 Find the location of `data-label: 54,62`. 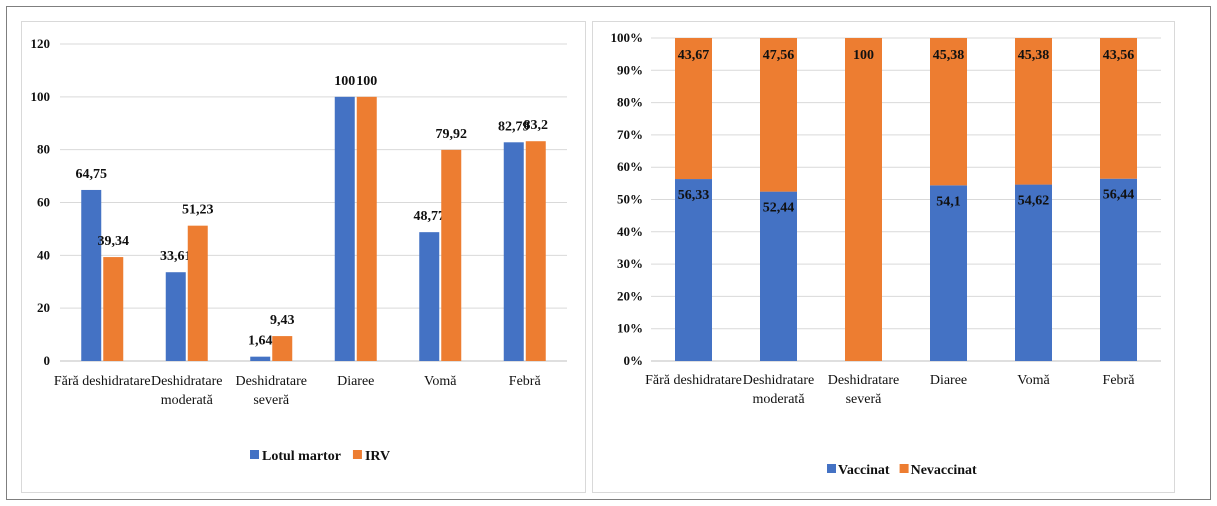

data-label: 54,62 is located at coordinates (1034, 201).